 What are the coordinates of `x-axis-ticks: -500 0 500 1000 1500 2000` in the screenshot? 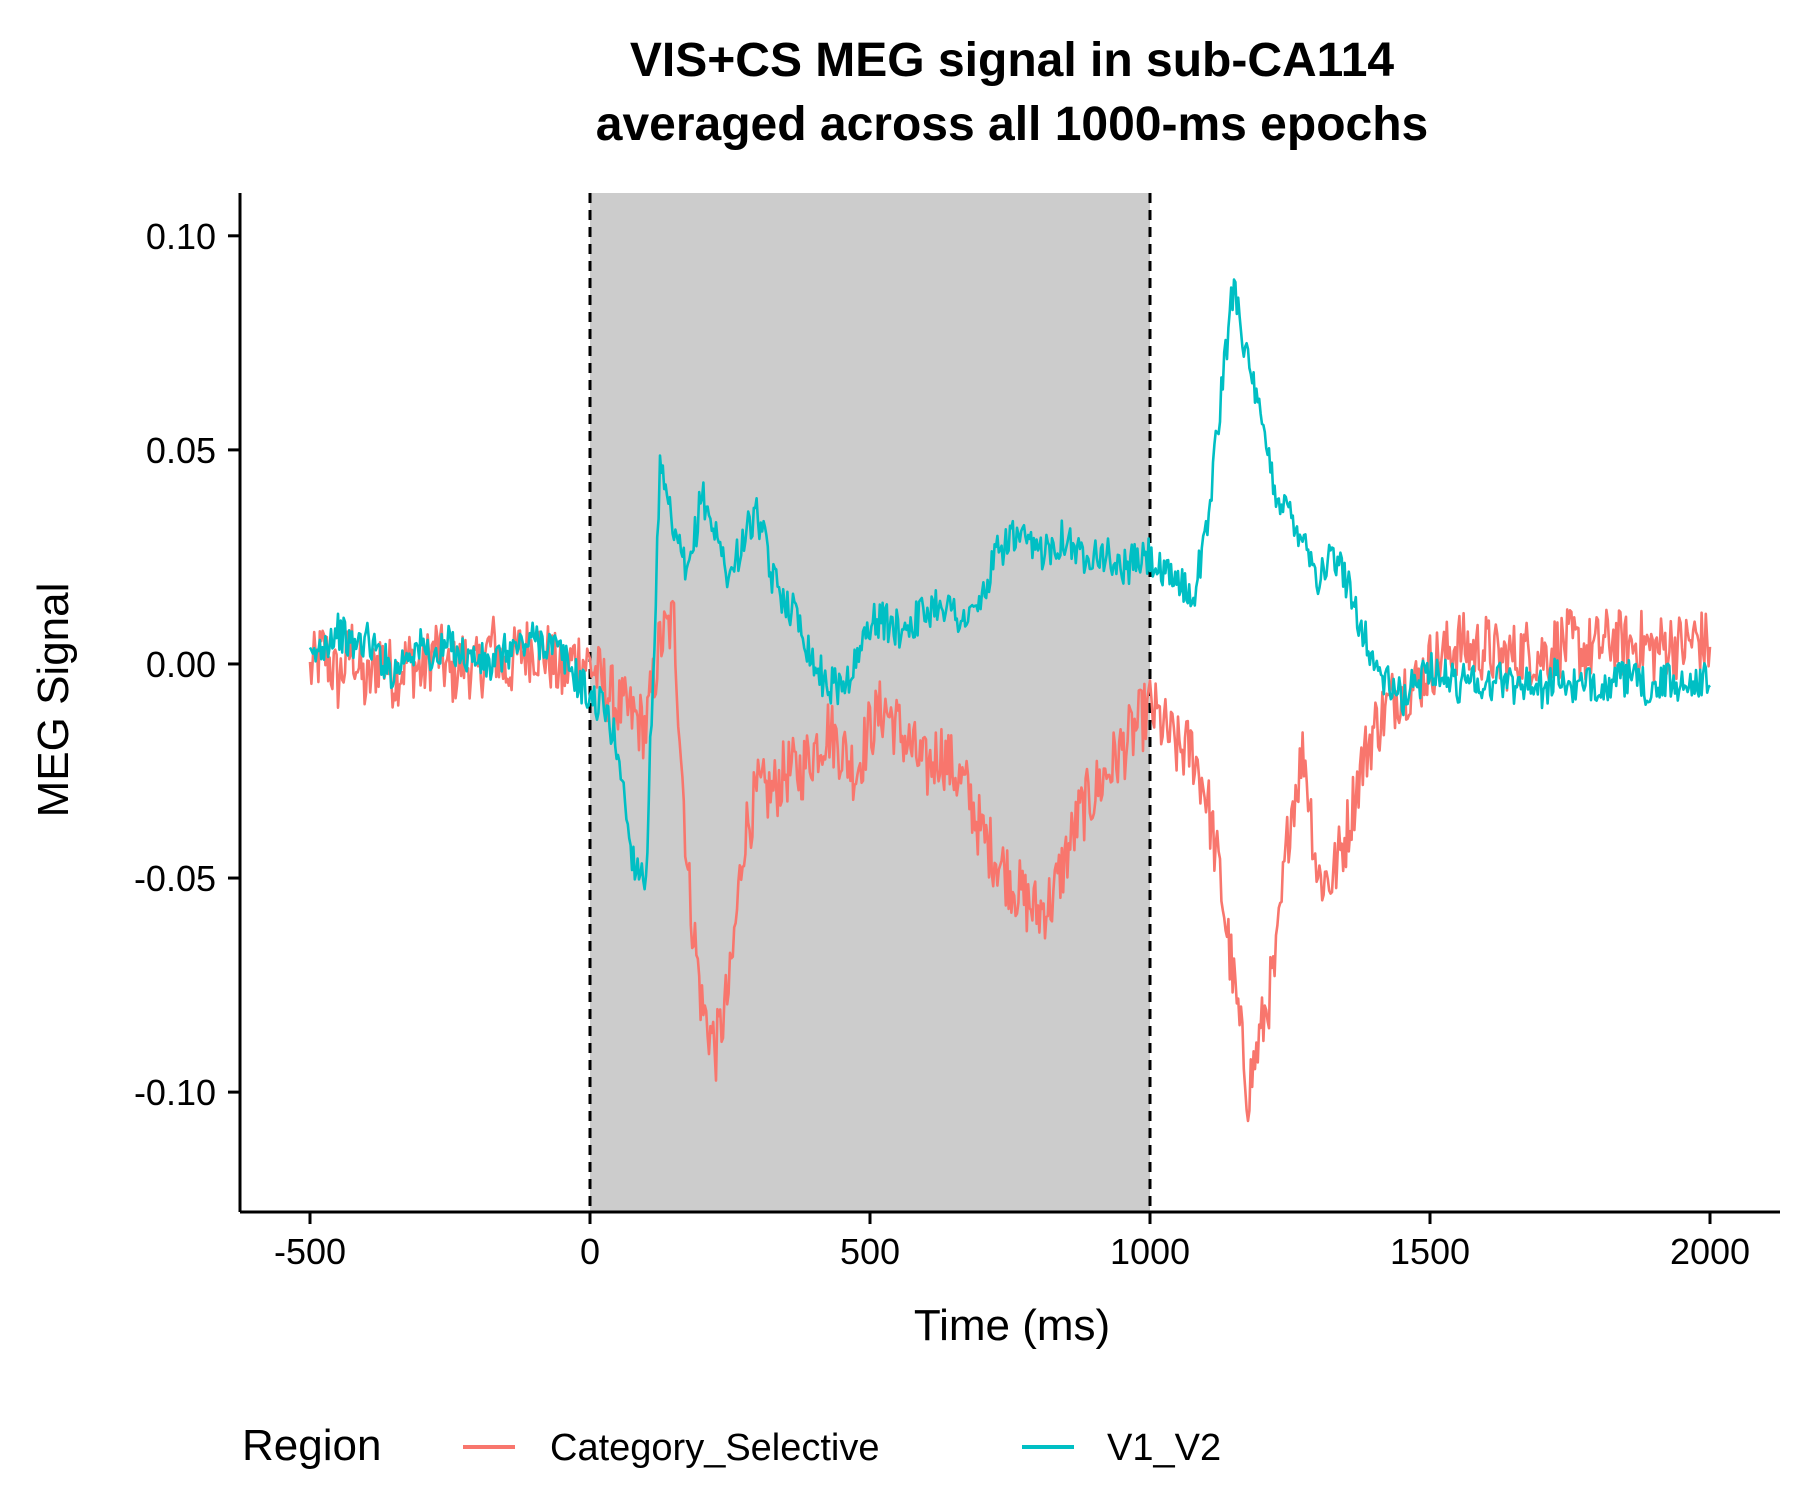 It's located at (1012, 1242).